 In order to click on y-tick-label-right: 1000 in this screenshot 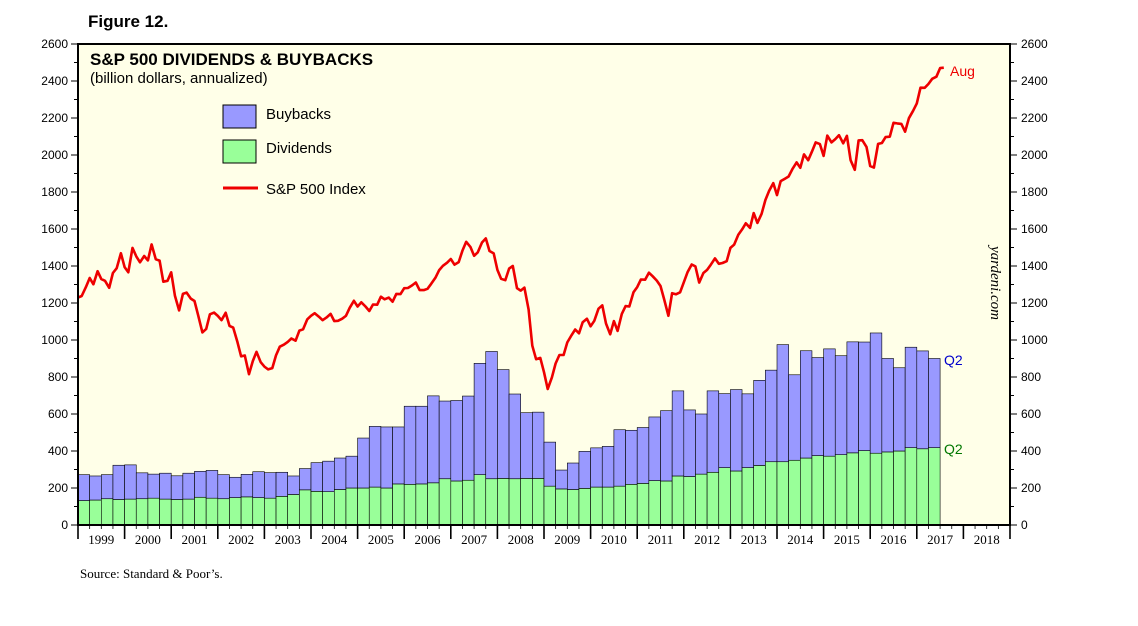, I will do `click(1034, 340)`.